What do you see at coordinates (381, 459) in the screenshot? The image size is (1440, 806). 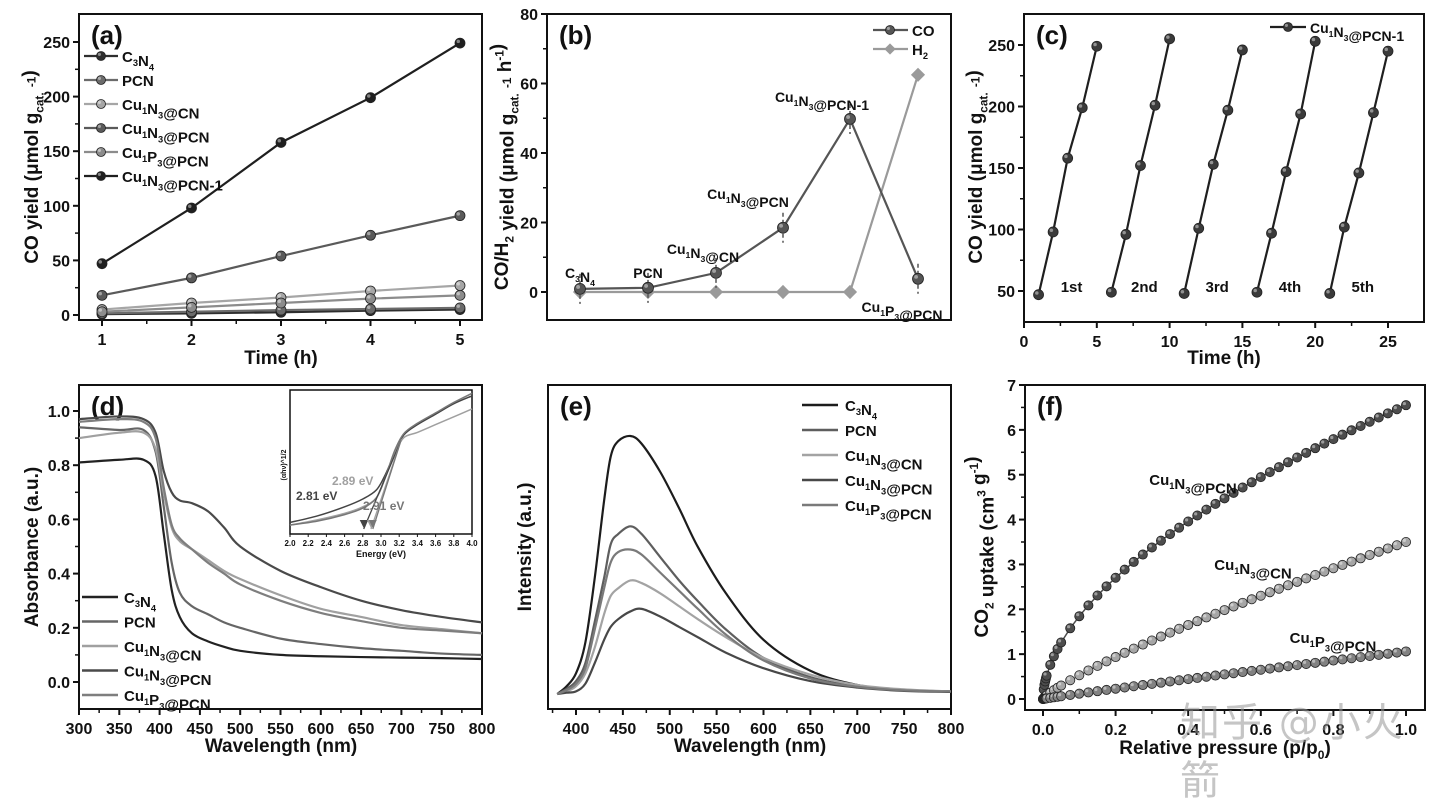 I see `inset-curve-mid` at bounding box center [381, 459].